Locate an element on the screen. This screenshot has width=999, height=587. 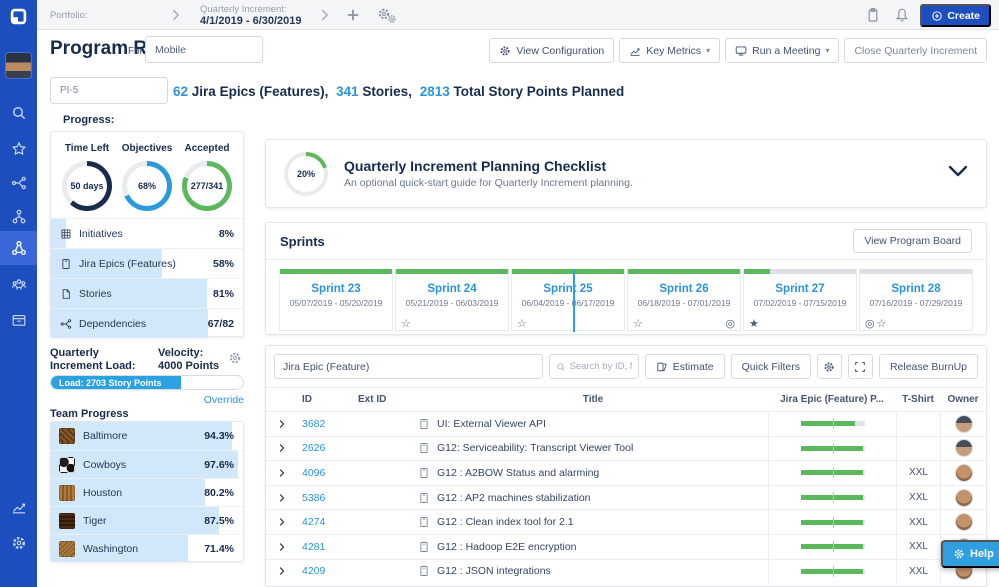
structure-icon is located at coordinates (18, 217).